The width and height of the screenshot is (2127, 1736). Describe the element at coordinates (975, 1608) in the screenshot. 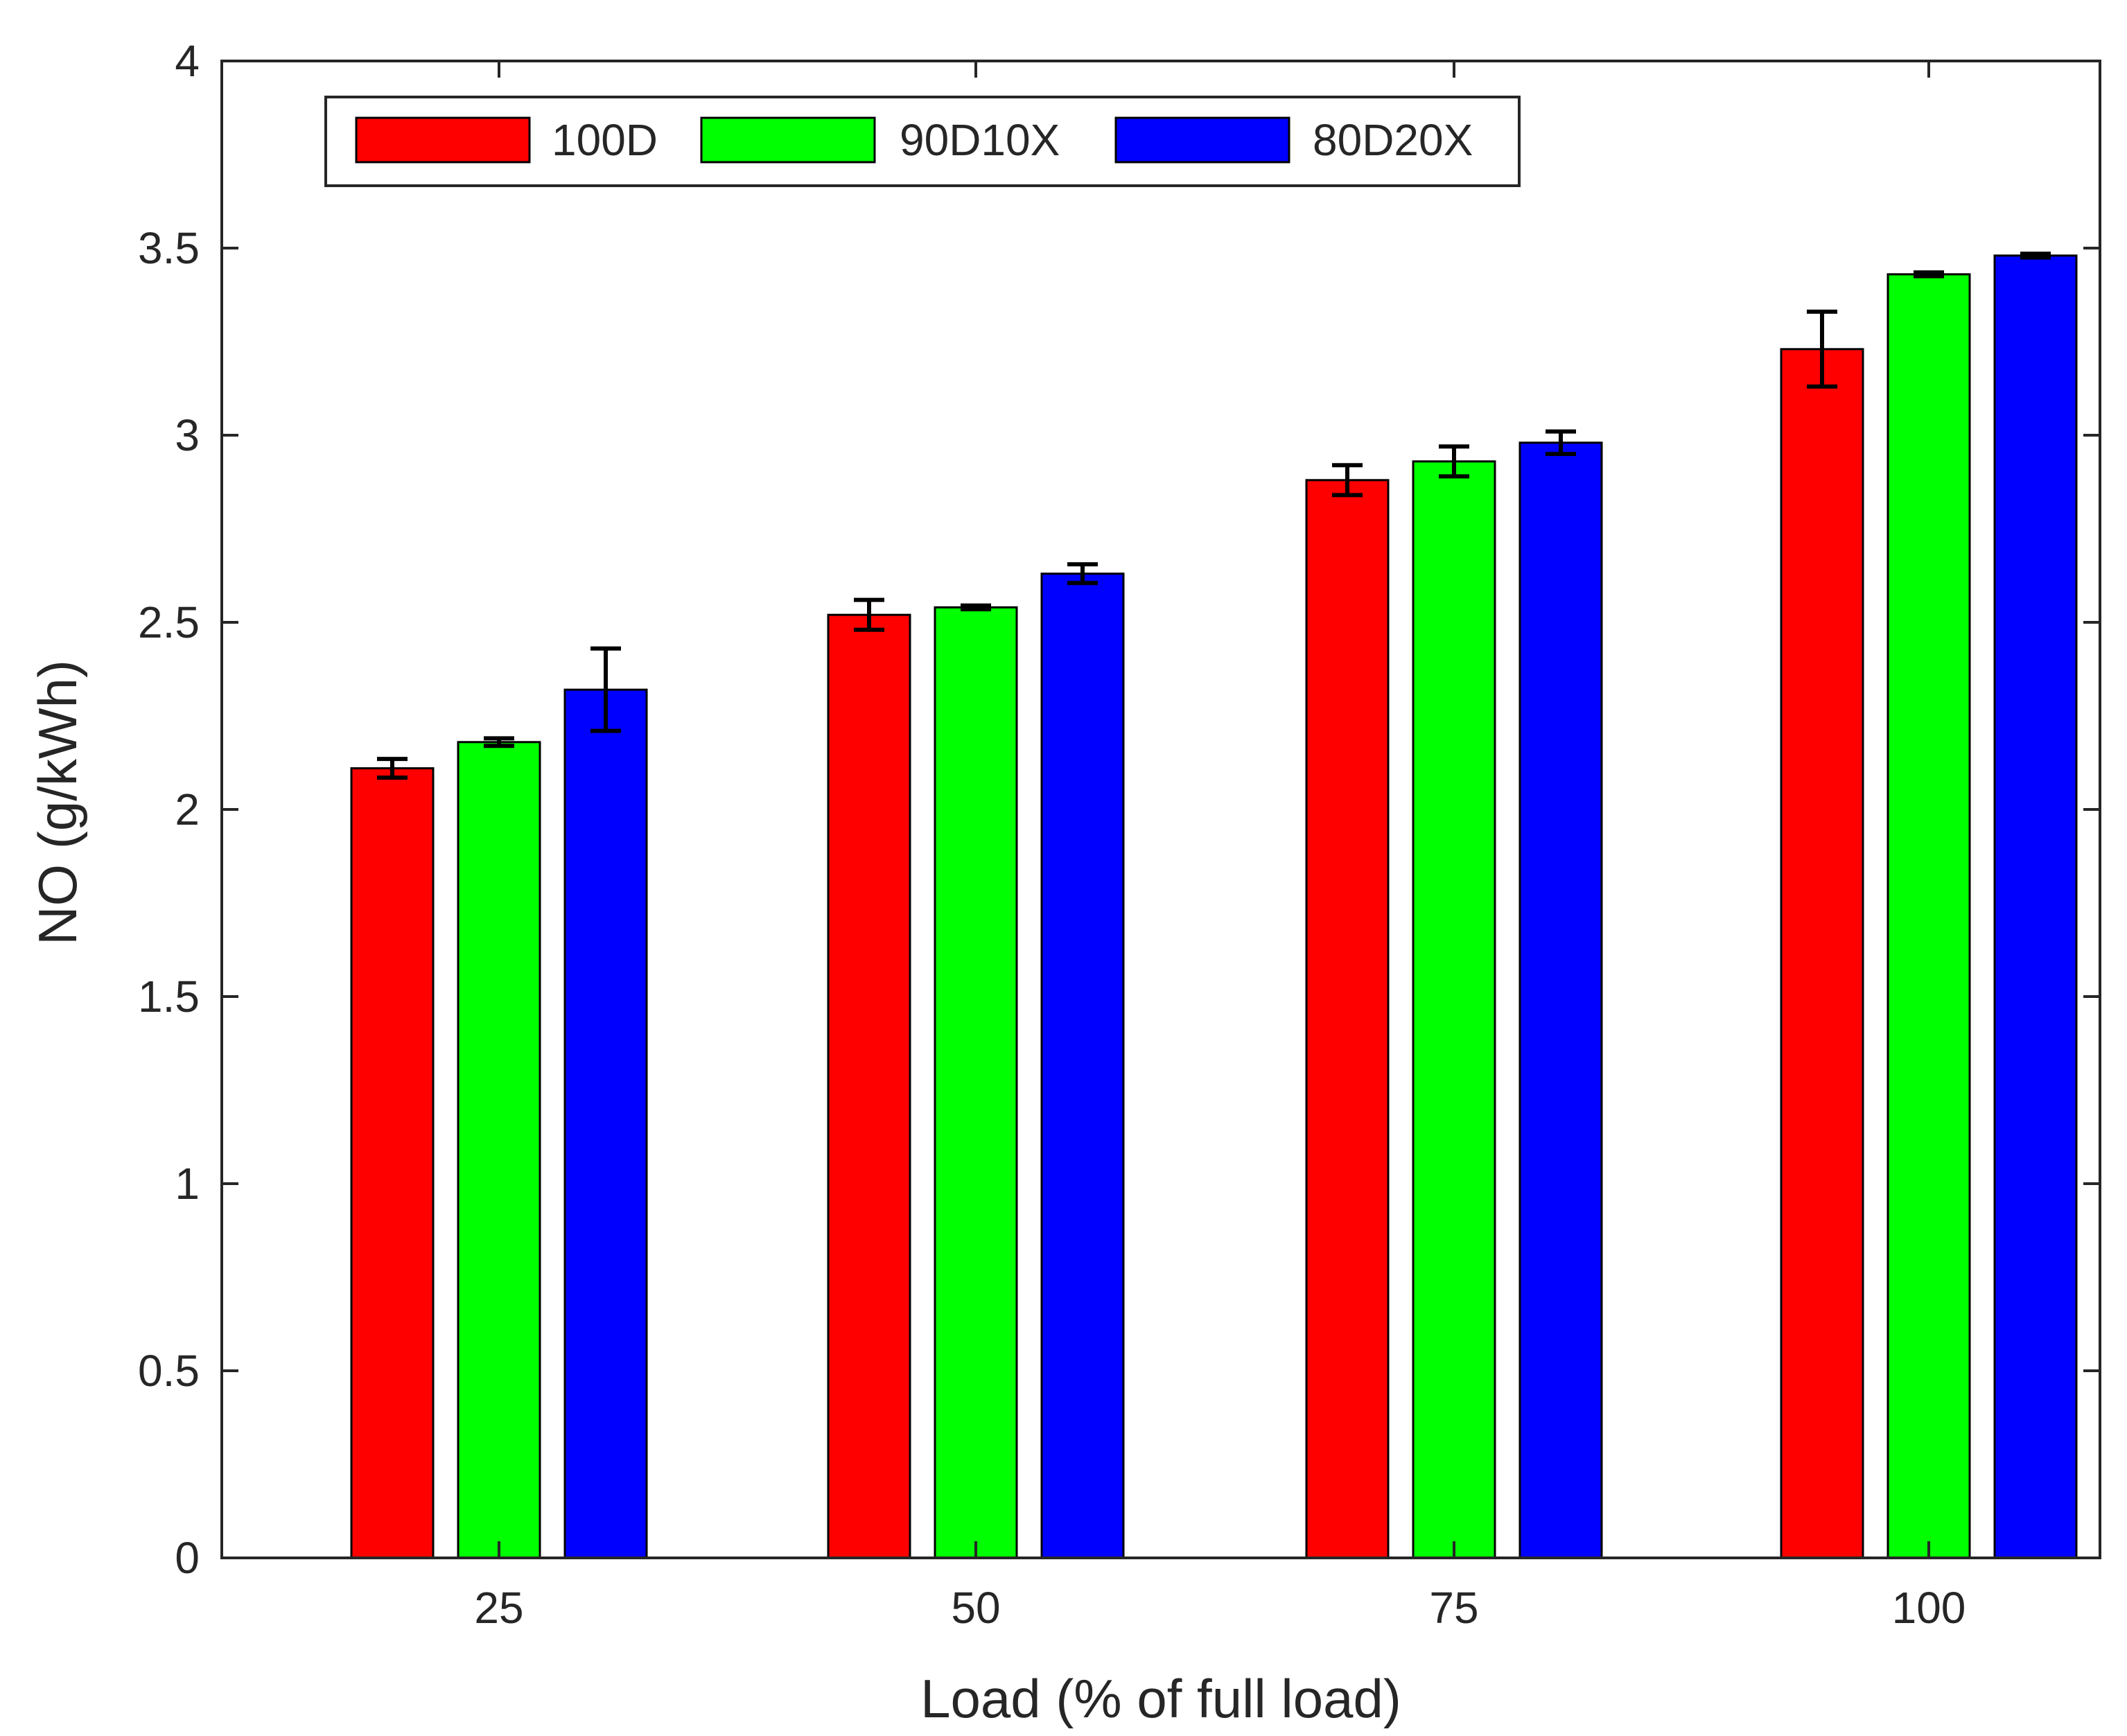

I see `x-tick-label: 50` at that location.